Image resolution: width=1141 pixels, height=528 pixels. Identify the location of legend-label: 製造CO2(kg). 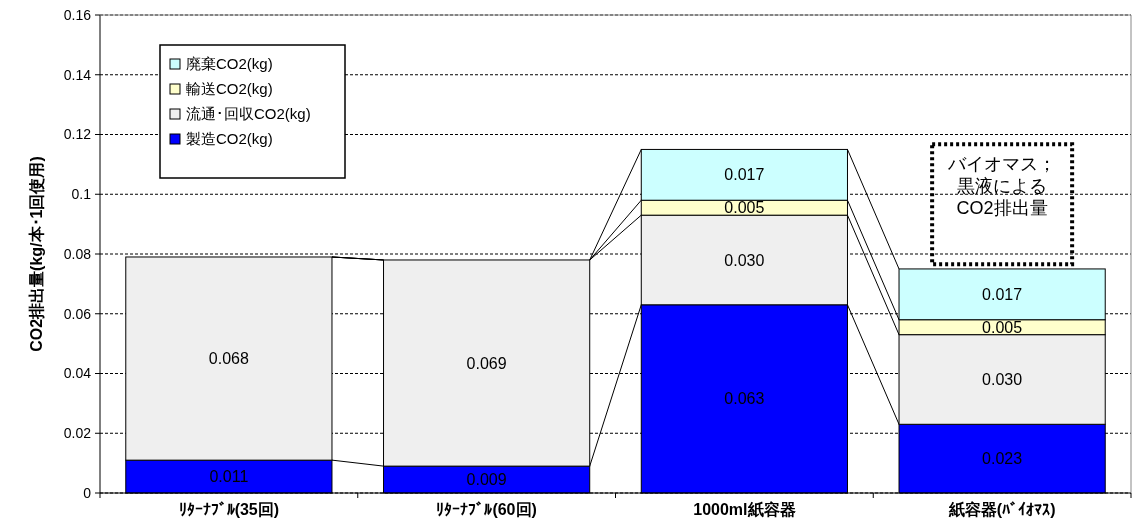
(229, 139).